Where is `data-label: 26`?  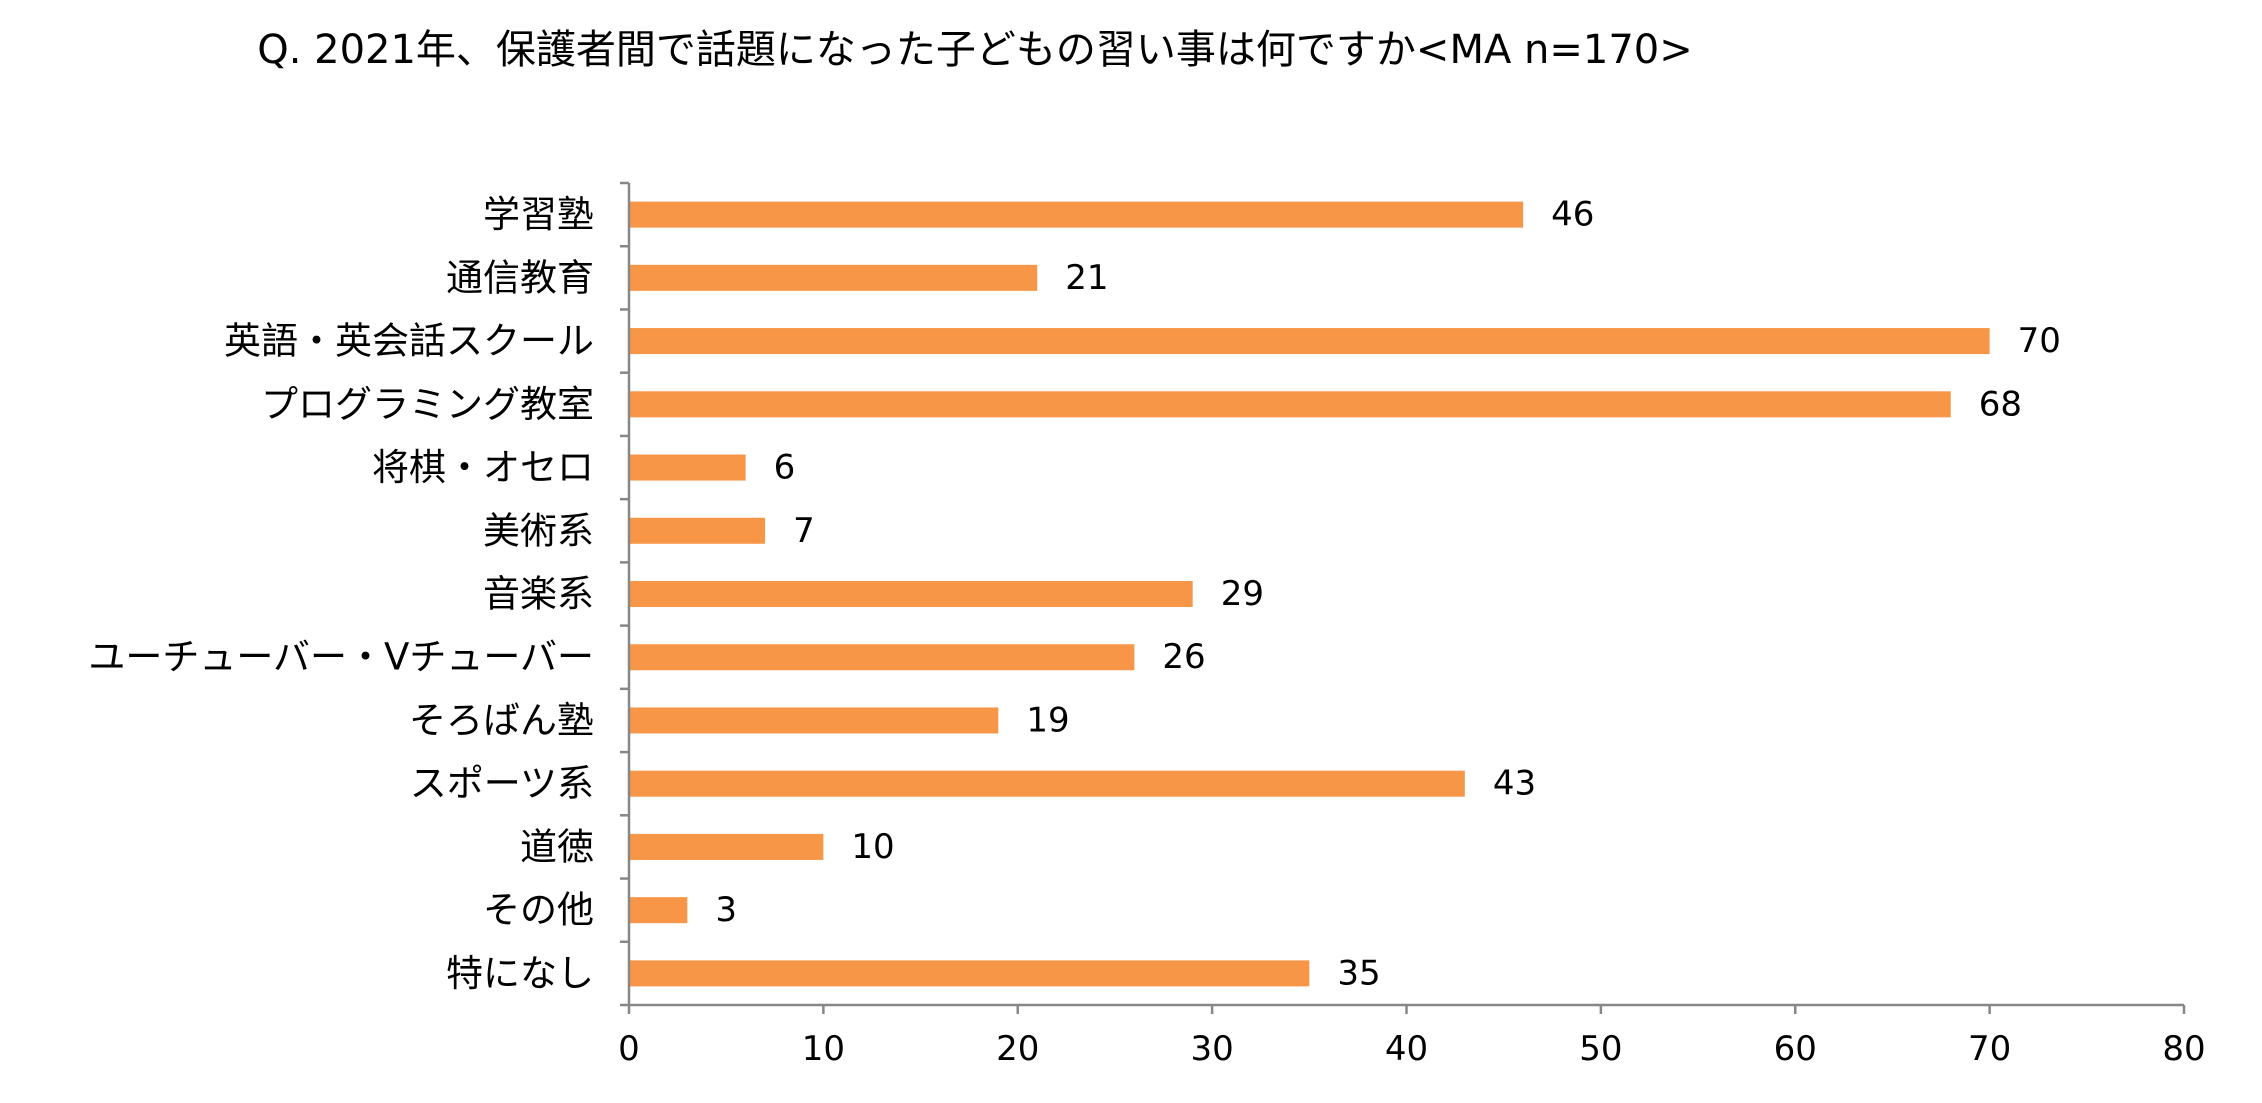
data-label: 26 is located at coordinates (1183, 657).